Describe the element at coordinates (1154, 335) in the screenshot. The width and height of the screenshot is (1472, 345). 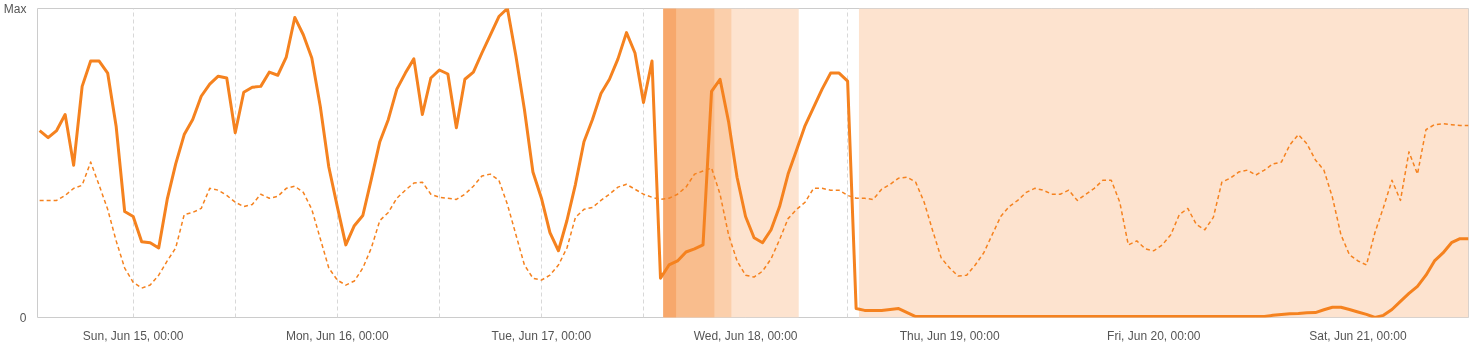
I see `x-tick-label: Fri, Jun 20, 00:00` at that location.